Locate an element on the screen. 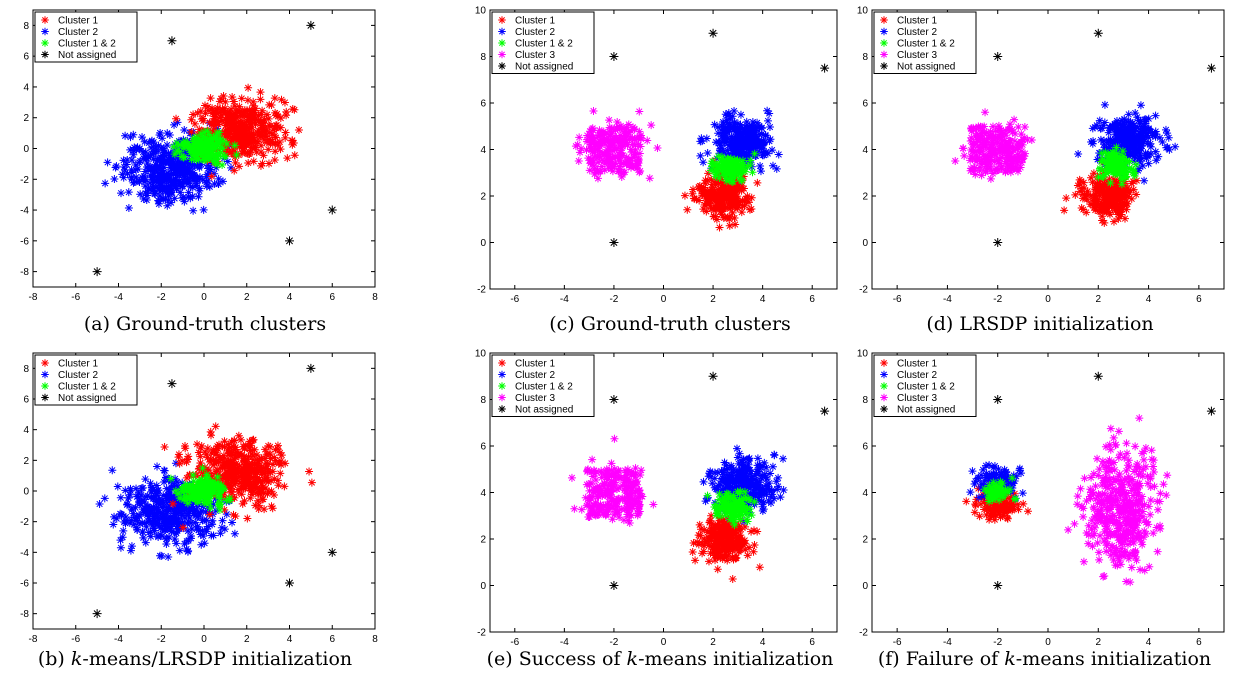  x-tick-label: 0 is located at coordinates (664, 299).